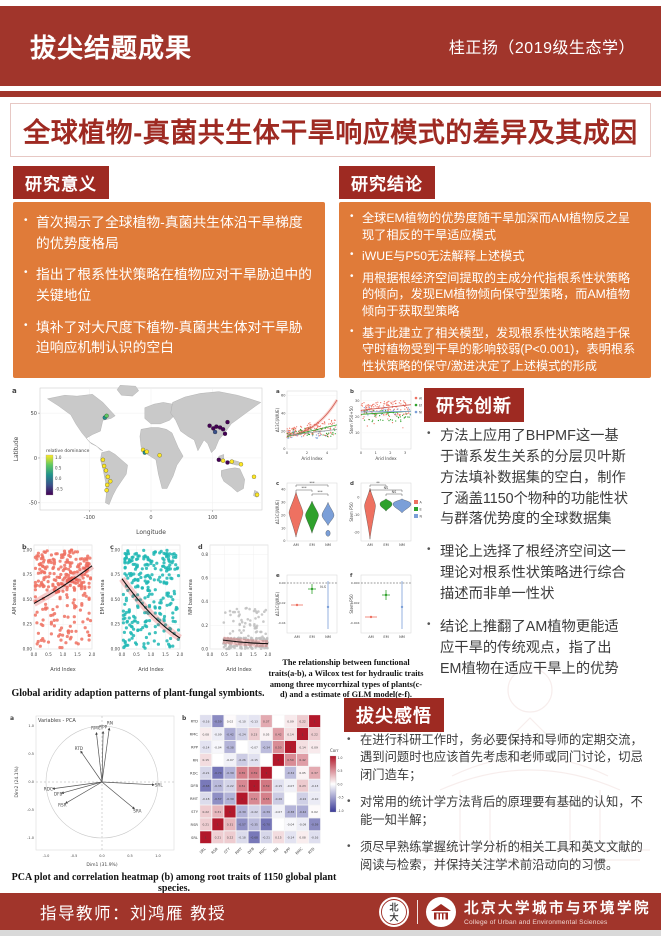  I want to click on svg-text: -0.18, so click(242, 838).